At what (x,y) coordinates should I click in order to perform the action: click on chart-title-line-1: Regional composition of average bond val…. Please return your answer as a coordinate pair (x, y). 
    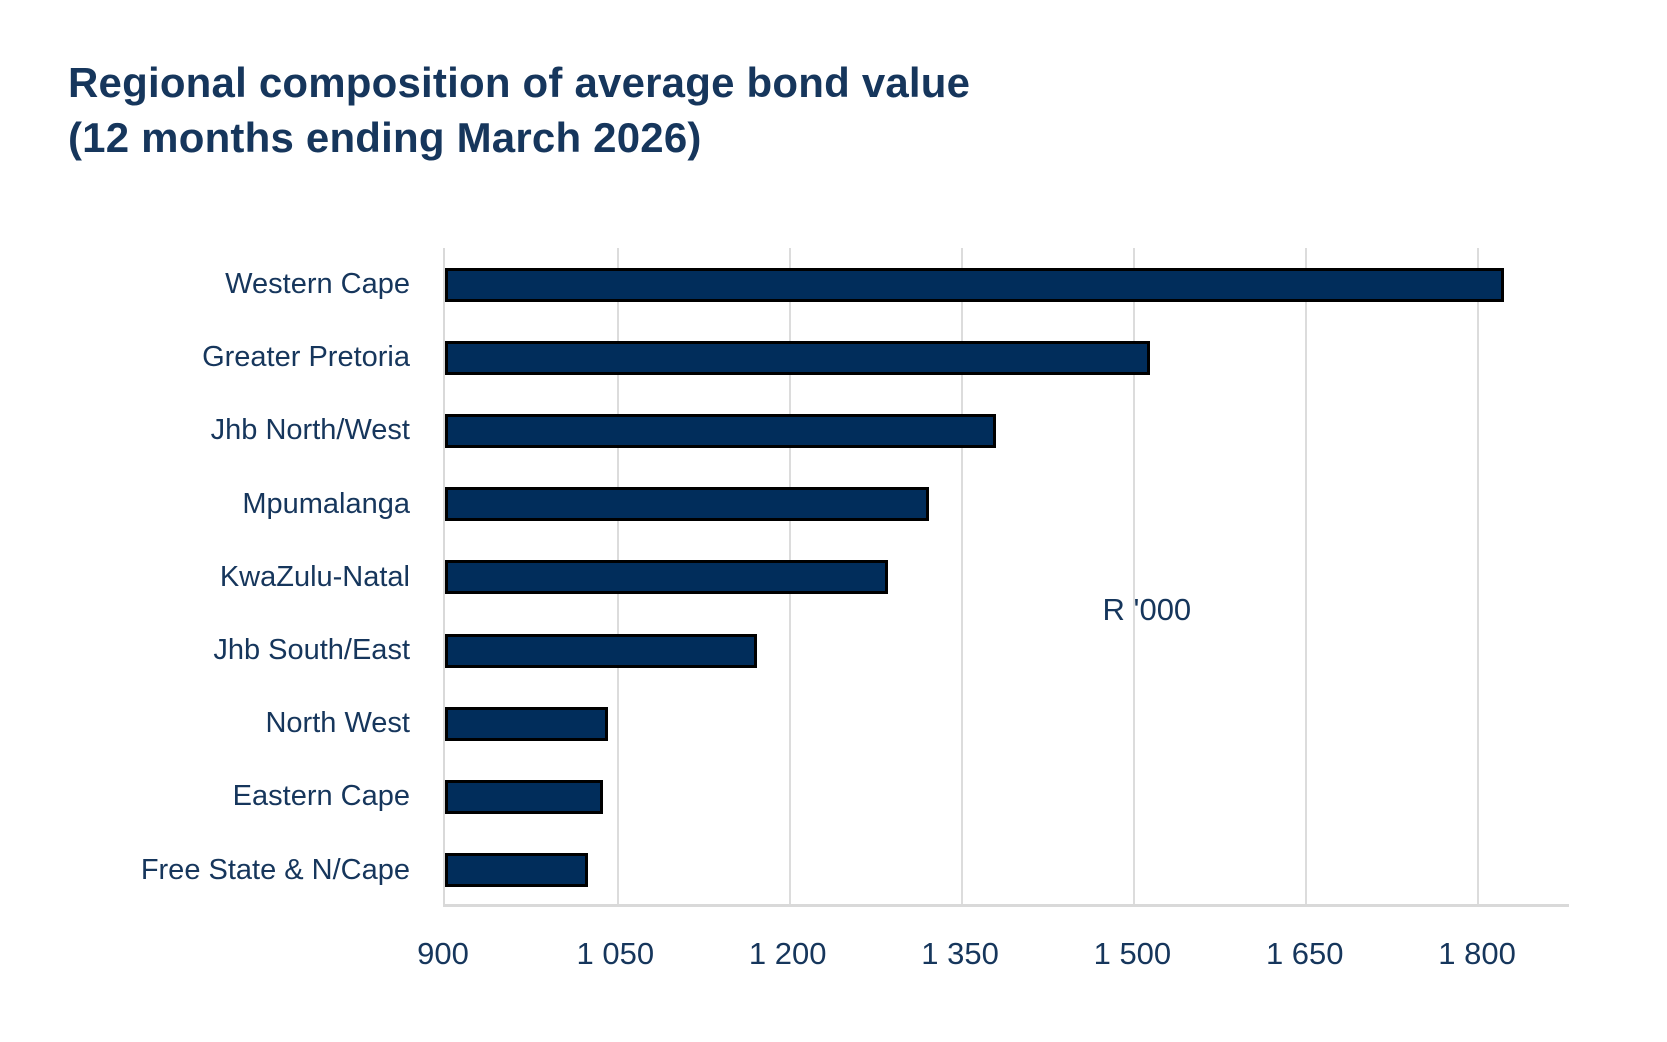
    Looking at the image, I should click on (519, 82).